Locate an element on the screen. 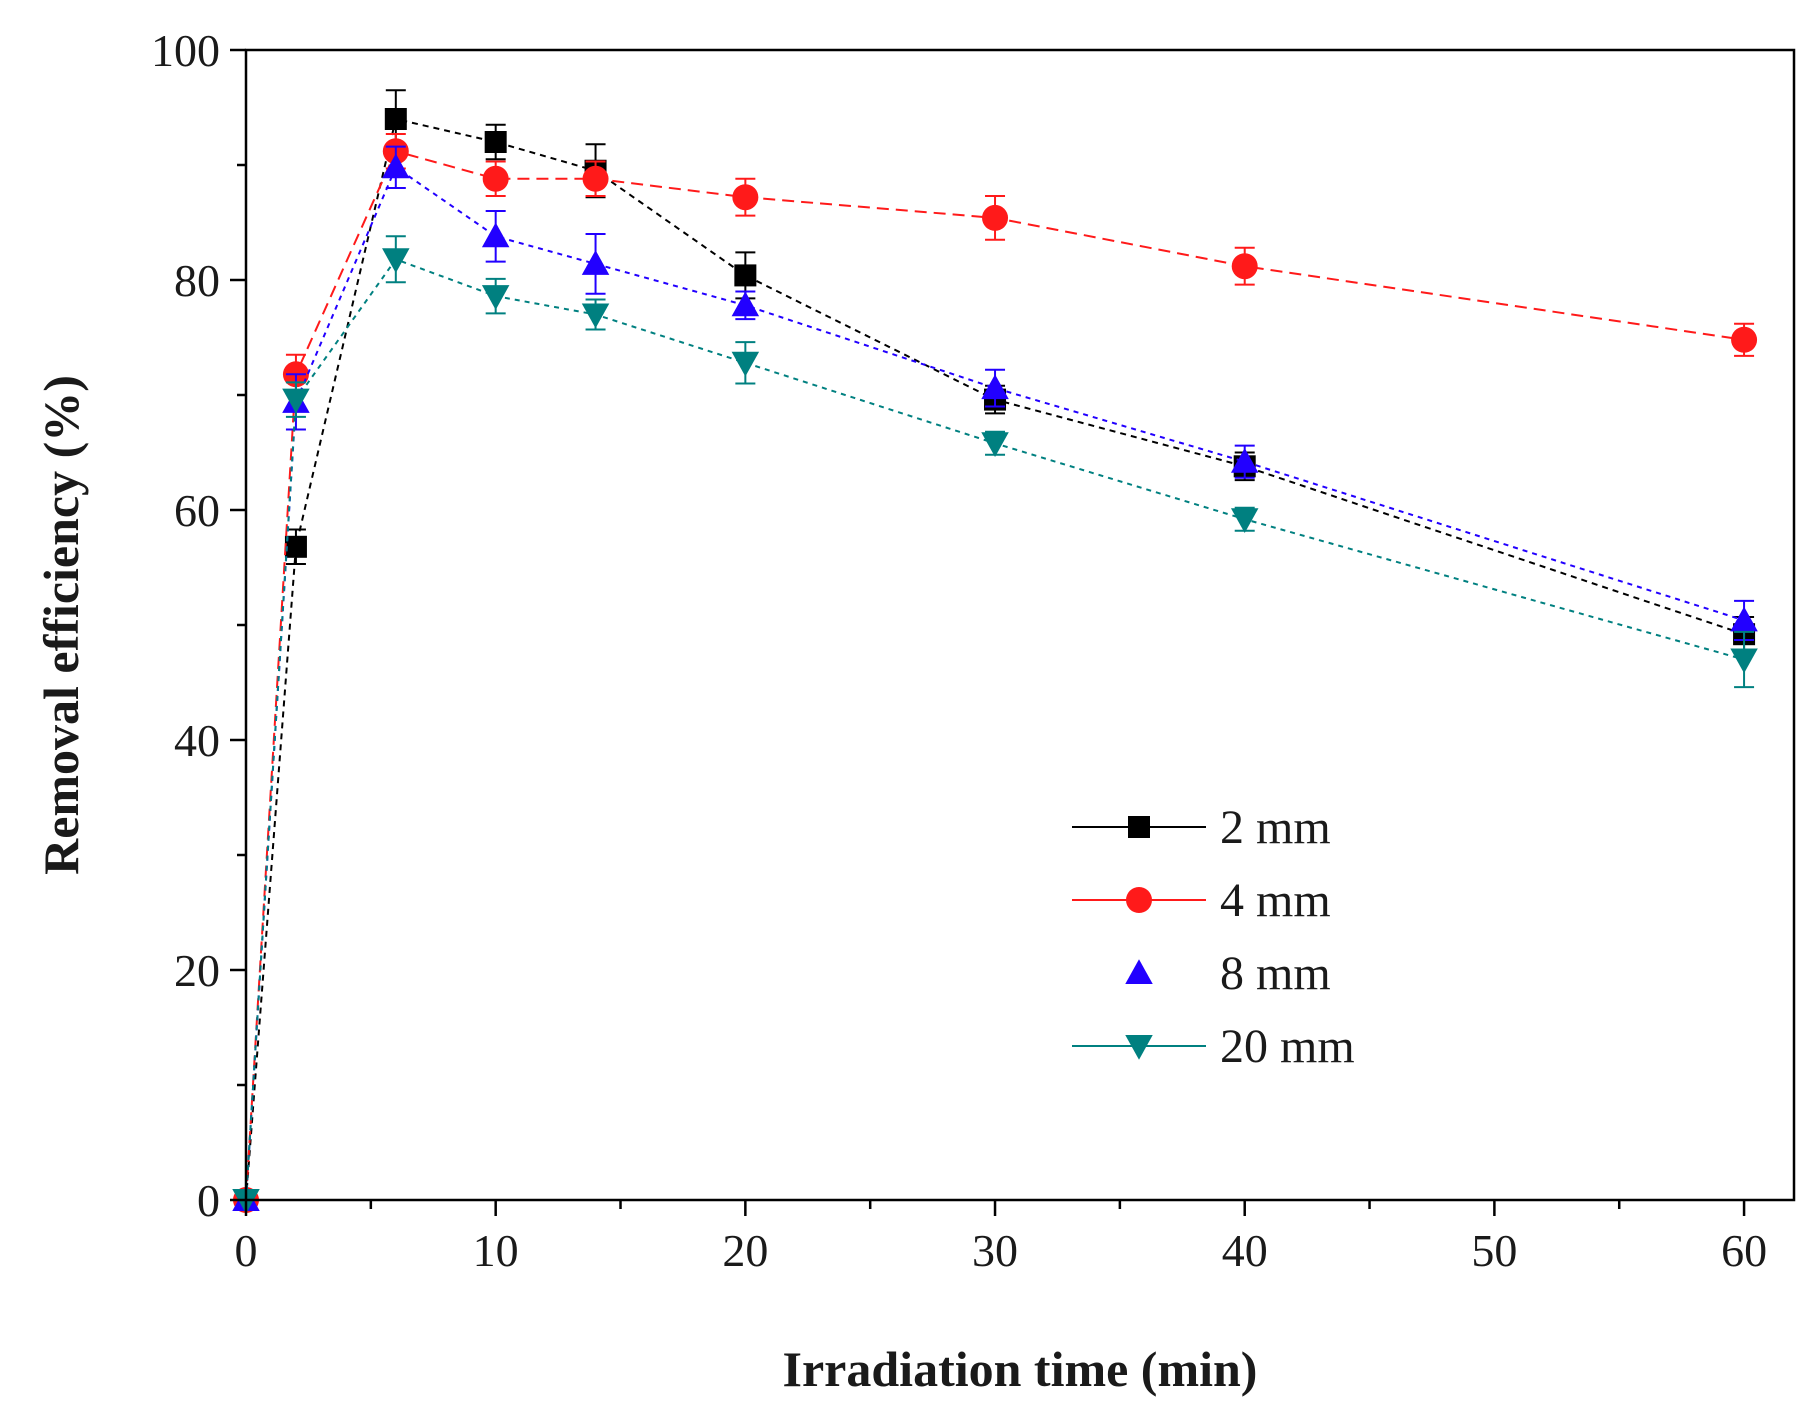  legend: 2 mm 4 mm 8 mm 20 mm is located at coordinates (1213, 937).